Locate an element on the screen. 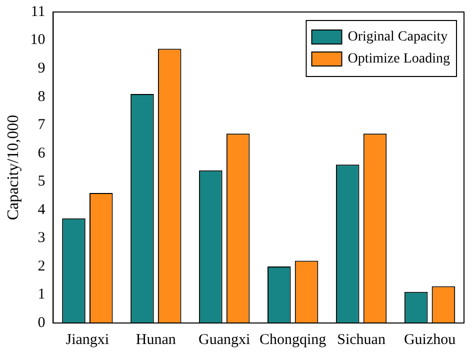 Image resolution: width=474 pixels, height=352 pixels. x-tick-label: Guangxi is located at coordinates (224, 340).